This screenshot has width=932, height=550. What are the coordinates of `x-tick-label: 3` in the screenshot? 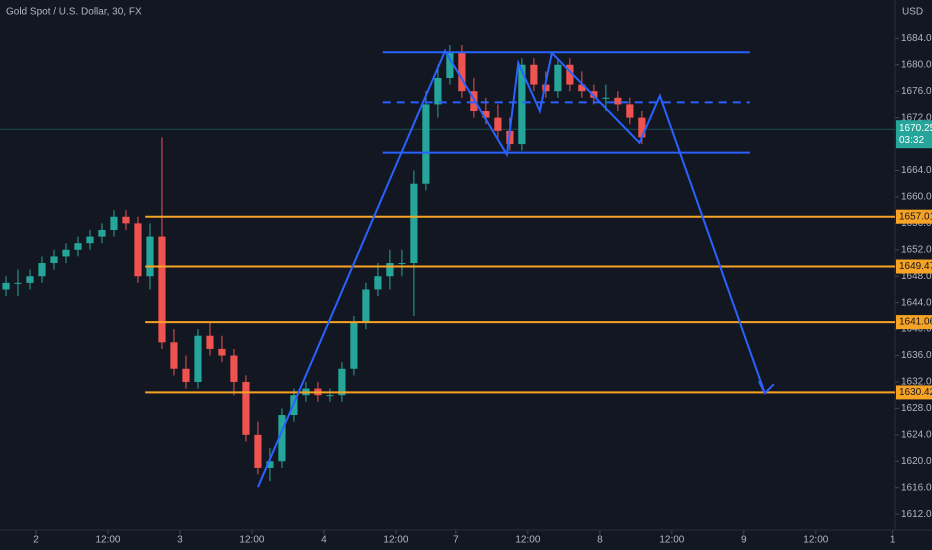 It's located at (180, 540).